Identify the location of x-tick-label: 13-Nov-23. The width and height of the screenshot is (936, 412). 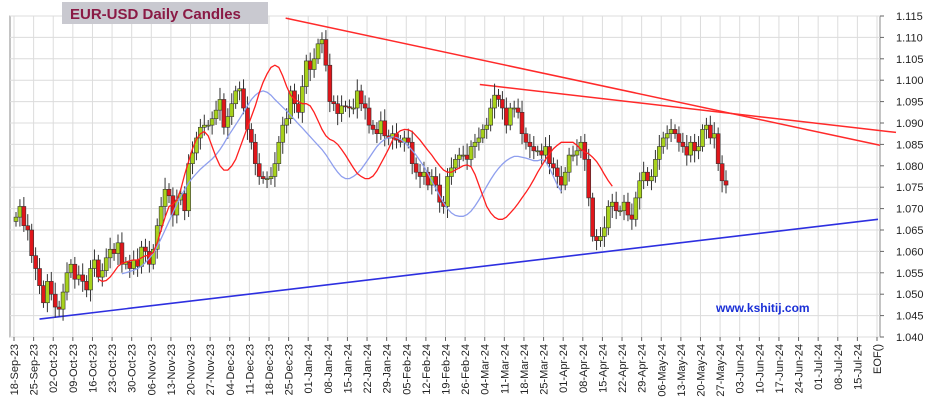
(172, 369).